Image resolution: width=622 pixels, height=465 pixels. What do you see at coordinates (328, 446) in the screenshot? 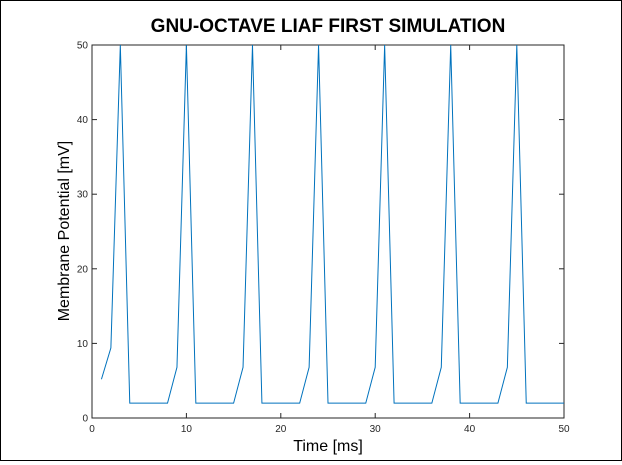
I see `x-axis-label: Time [ms]` at bounding box center [328, 446].